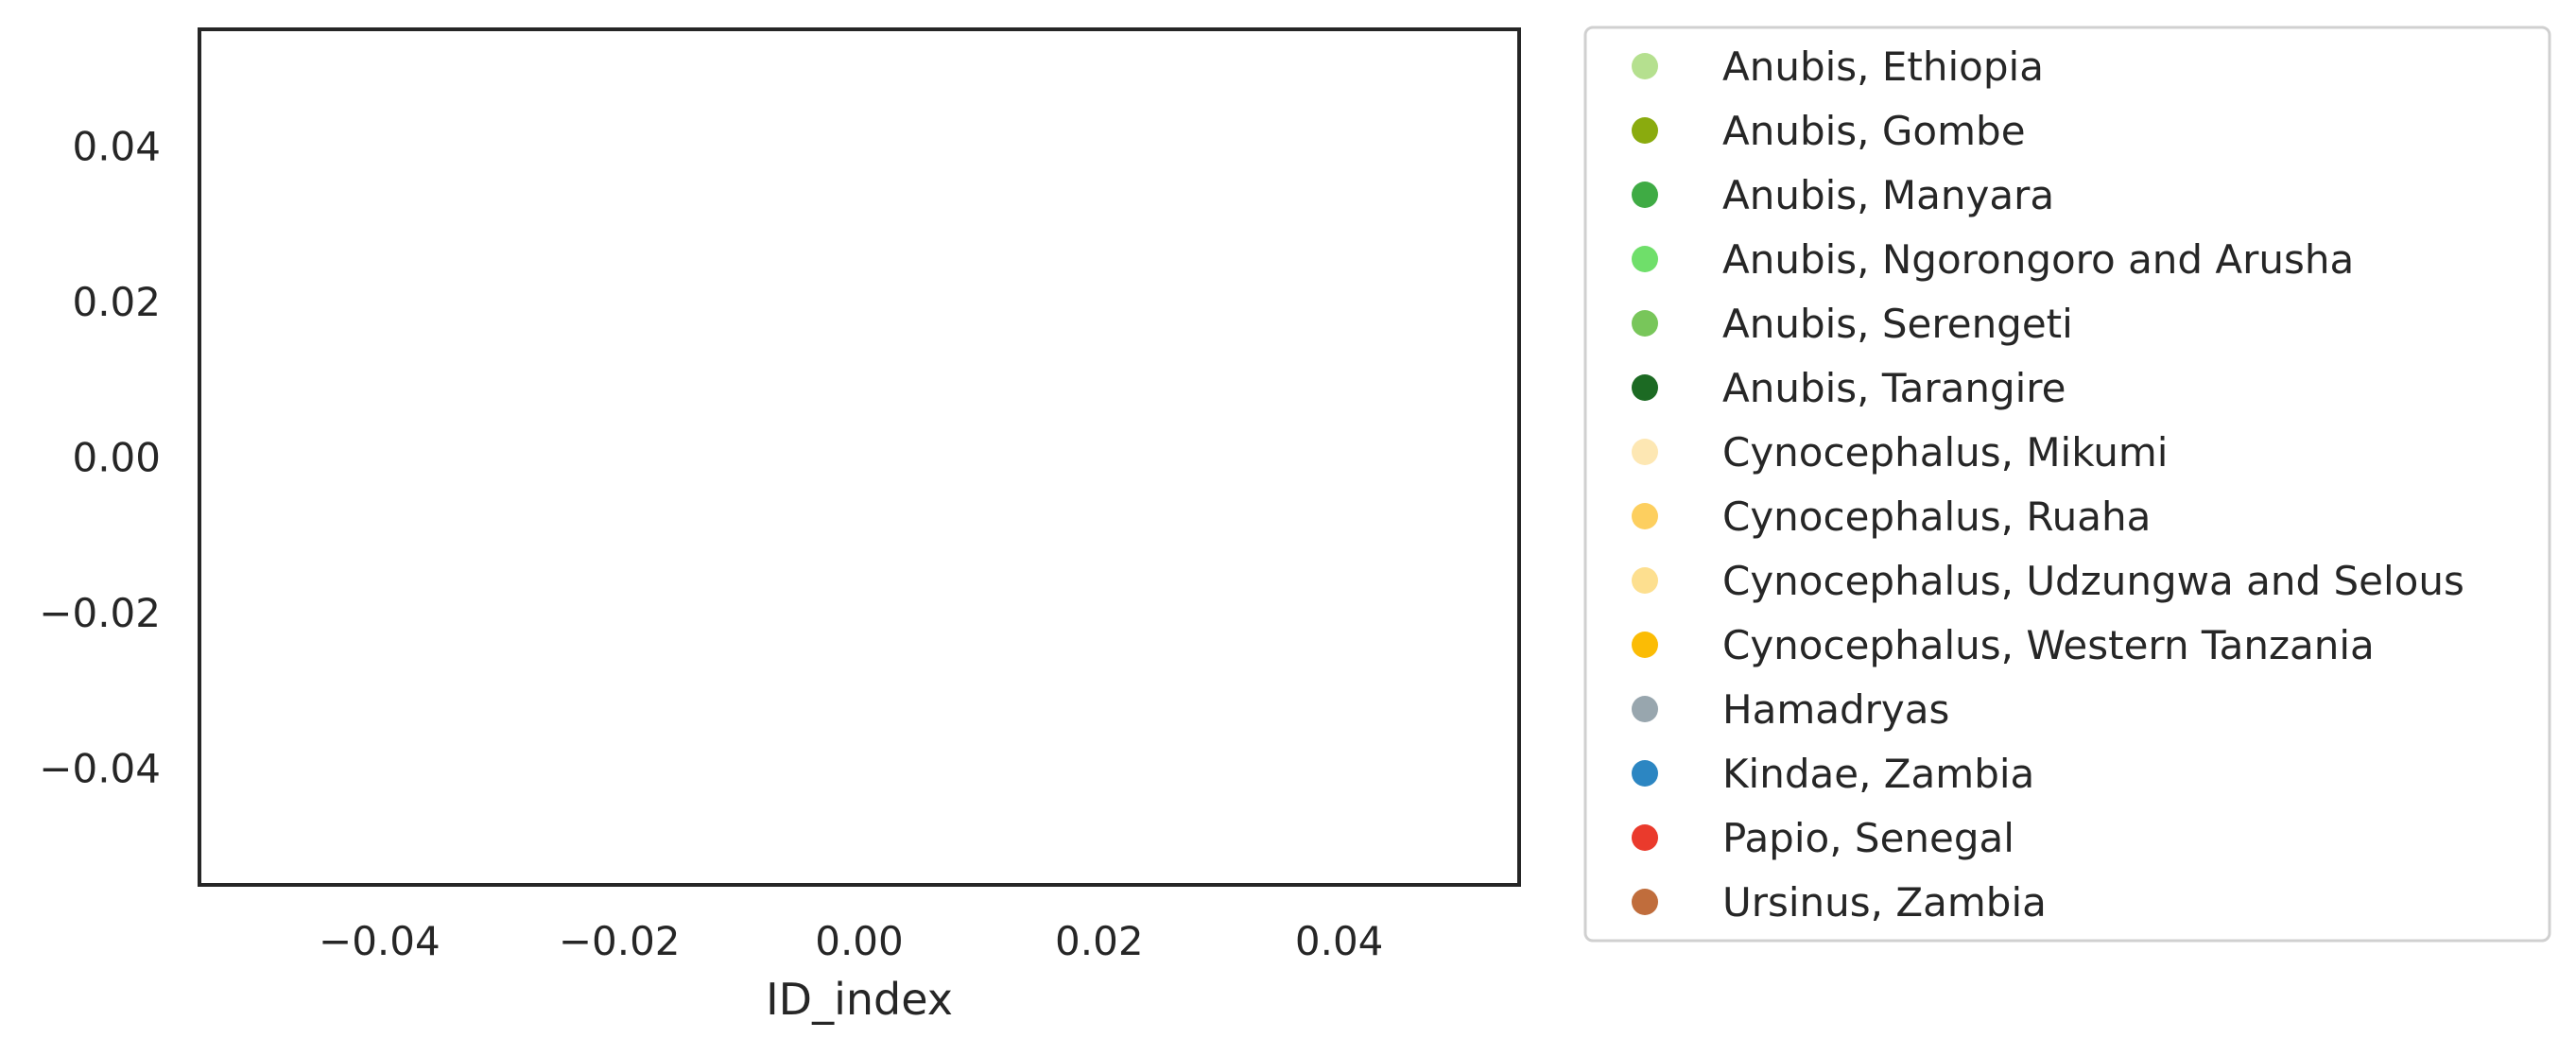  I want to click on y-axis: 0.04 0.02 0.00 −0.02 −0.04, so click(100, 457).